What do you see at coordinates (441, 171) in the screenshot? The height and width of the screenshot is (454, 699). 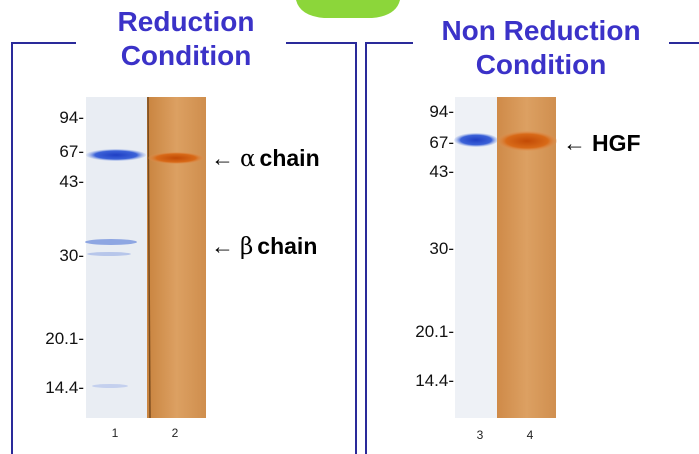 I see `right-marker-43: 43-` at bounding box center [441, 171].